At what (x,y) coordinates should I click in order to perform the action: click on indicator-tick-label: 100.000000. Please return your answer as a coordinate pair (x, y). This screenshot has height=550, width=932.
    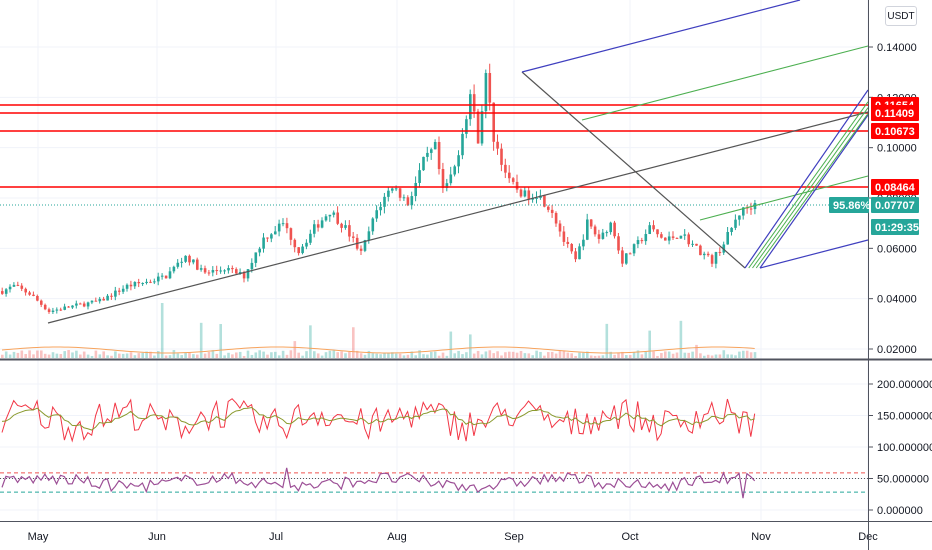
    Looking at the image, I should click on (904, 448).